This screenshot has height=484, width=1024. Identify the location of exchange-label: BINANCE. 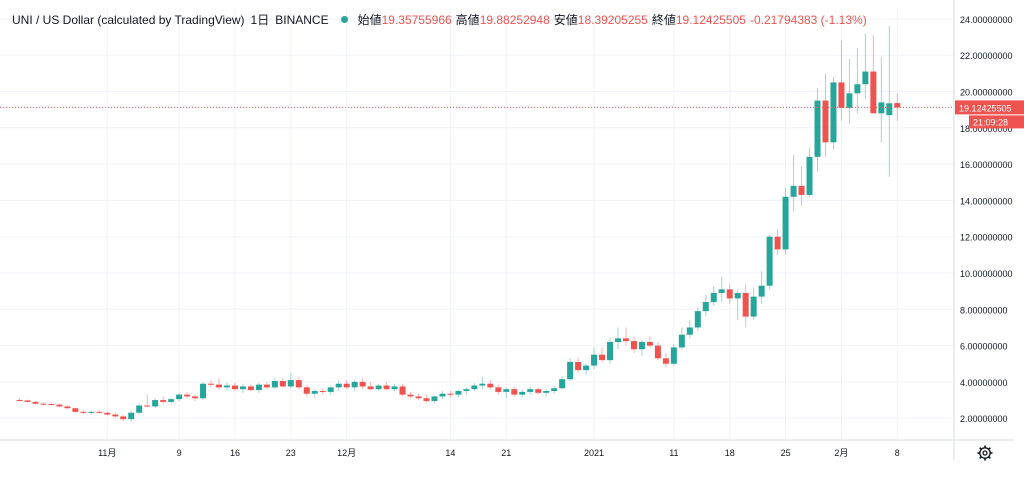
(302, 19).